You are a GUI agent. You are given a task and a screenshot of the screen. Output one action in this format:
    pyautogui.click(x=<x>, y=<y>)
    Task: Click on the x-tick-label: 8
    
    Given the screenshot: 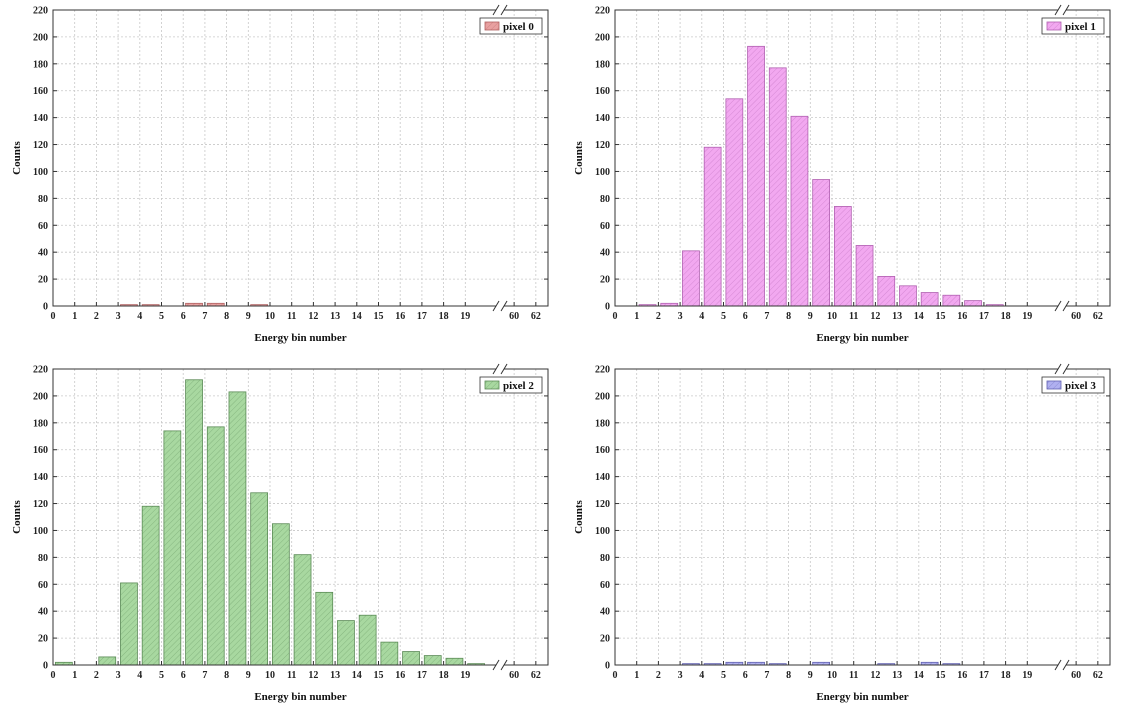 What is the action you would take?
    pyautogui.click(x=226, y=316)
    